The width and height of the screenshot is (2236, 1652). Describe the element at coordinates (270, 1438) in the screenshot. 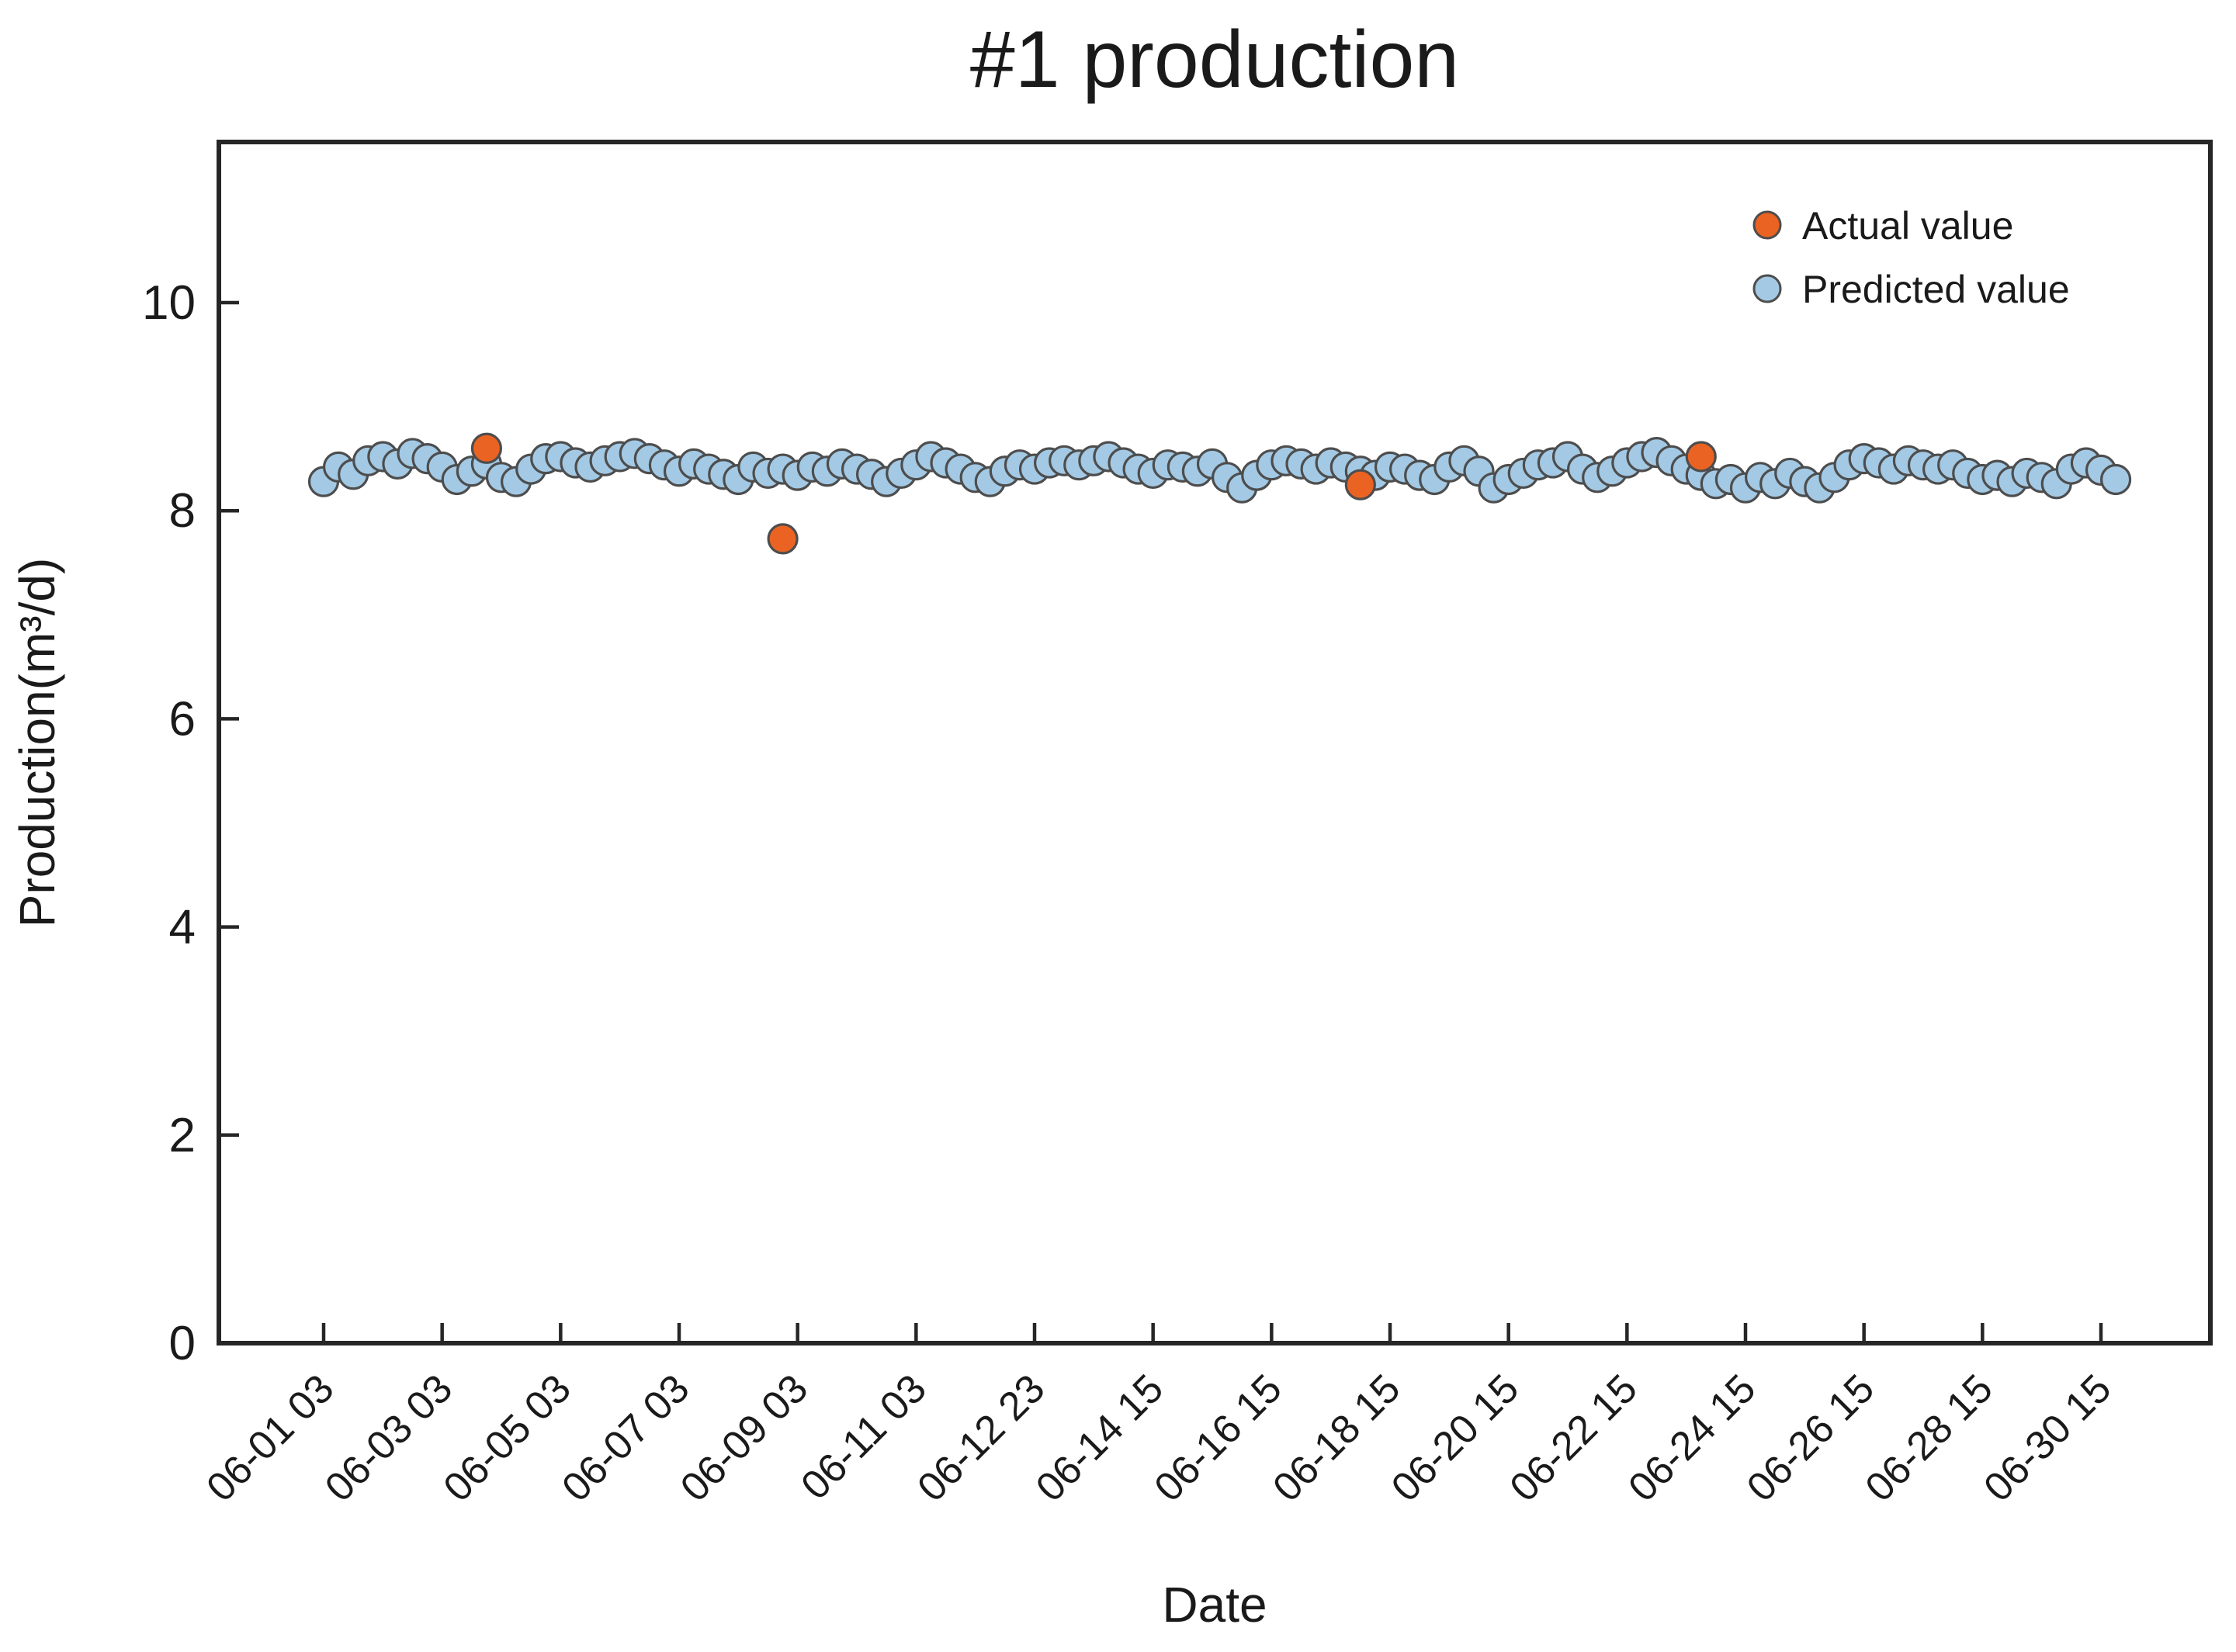

I see `x-tick-label: 06-01 03` at that location.